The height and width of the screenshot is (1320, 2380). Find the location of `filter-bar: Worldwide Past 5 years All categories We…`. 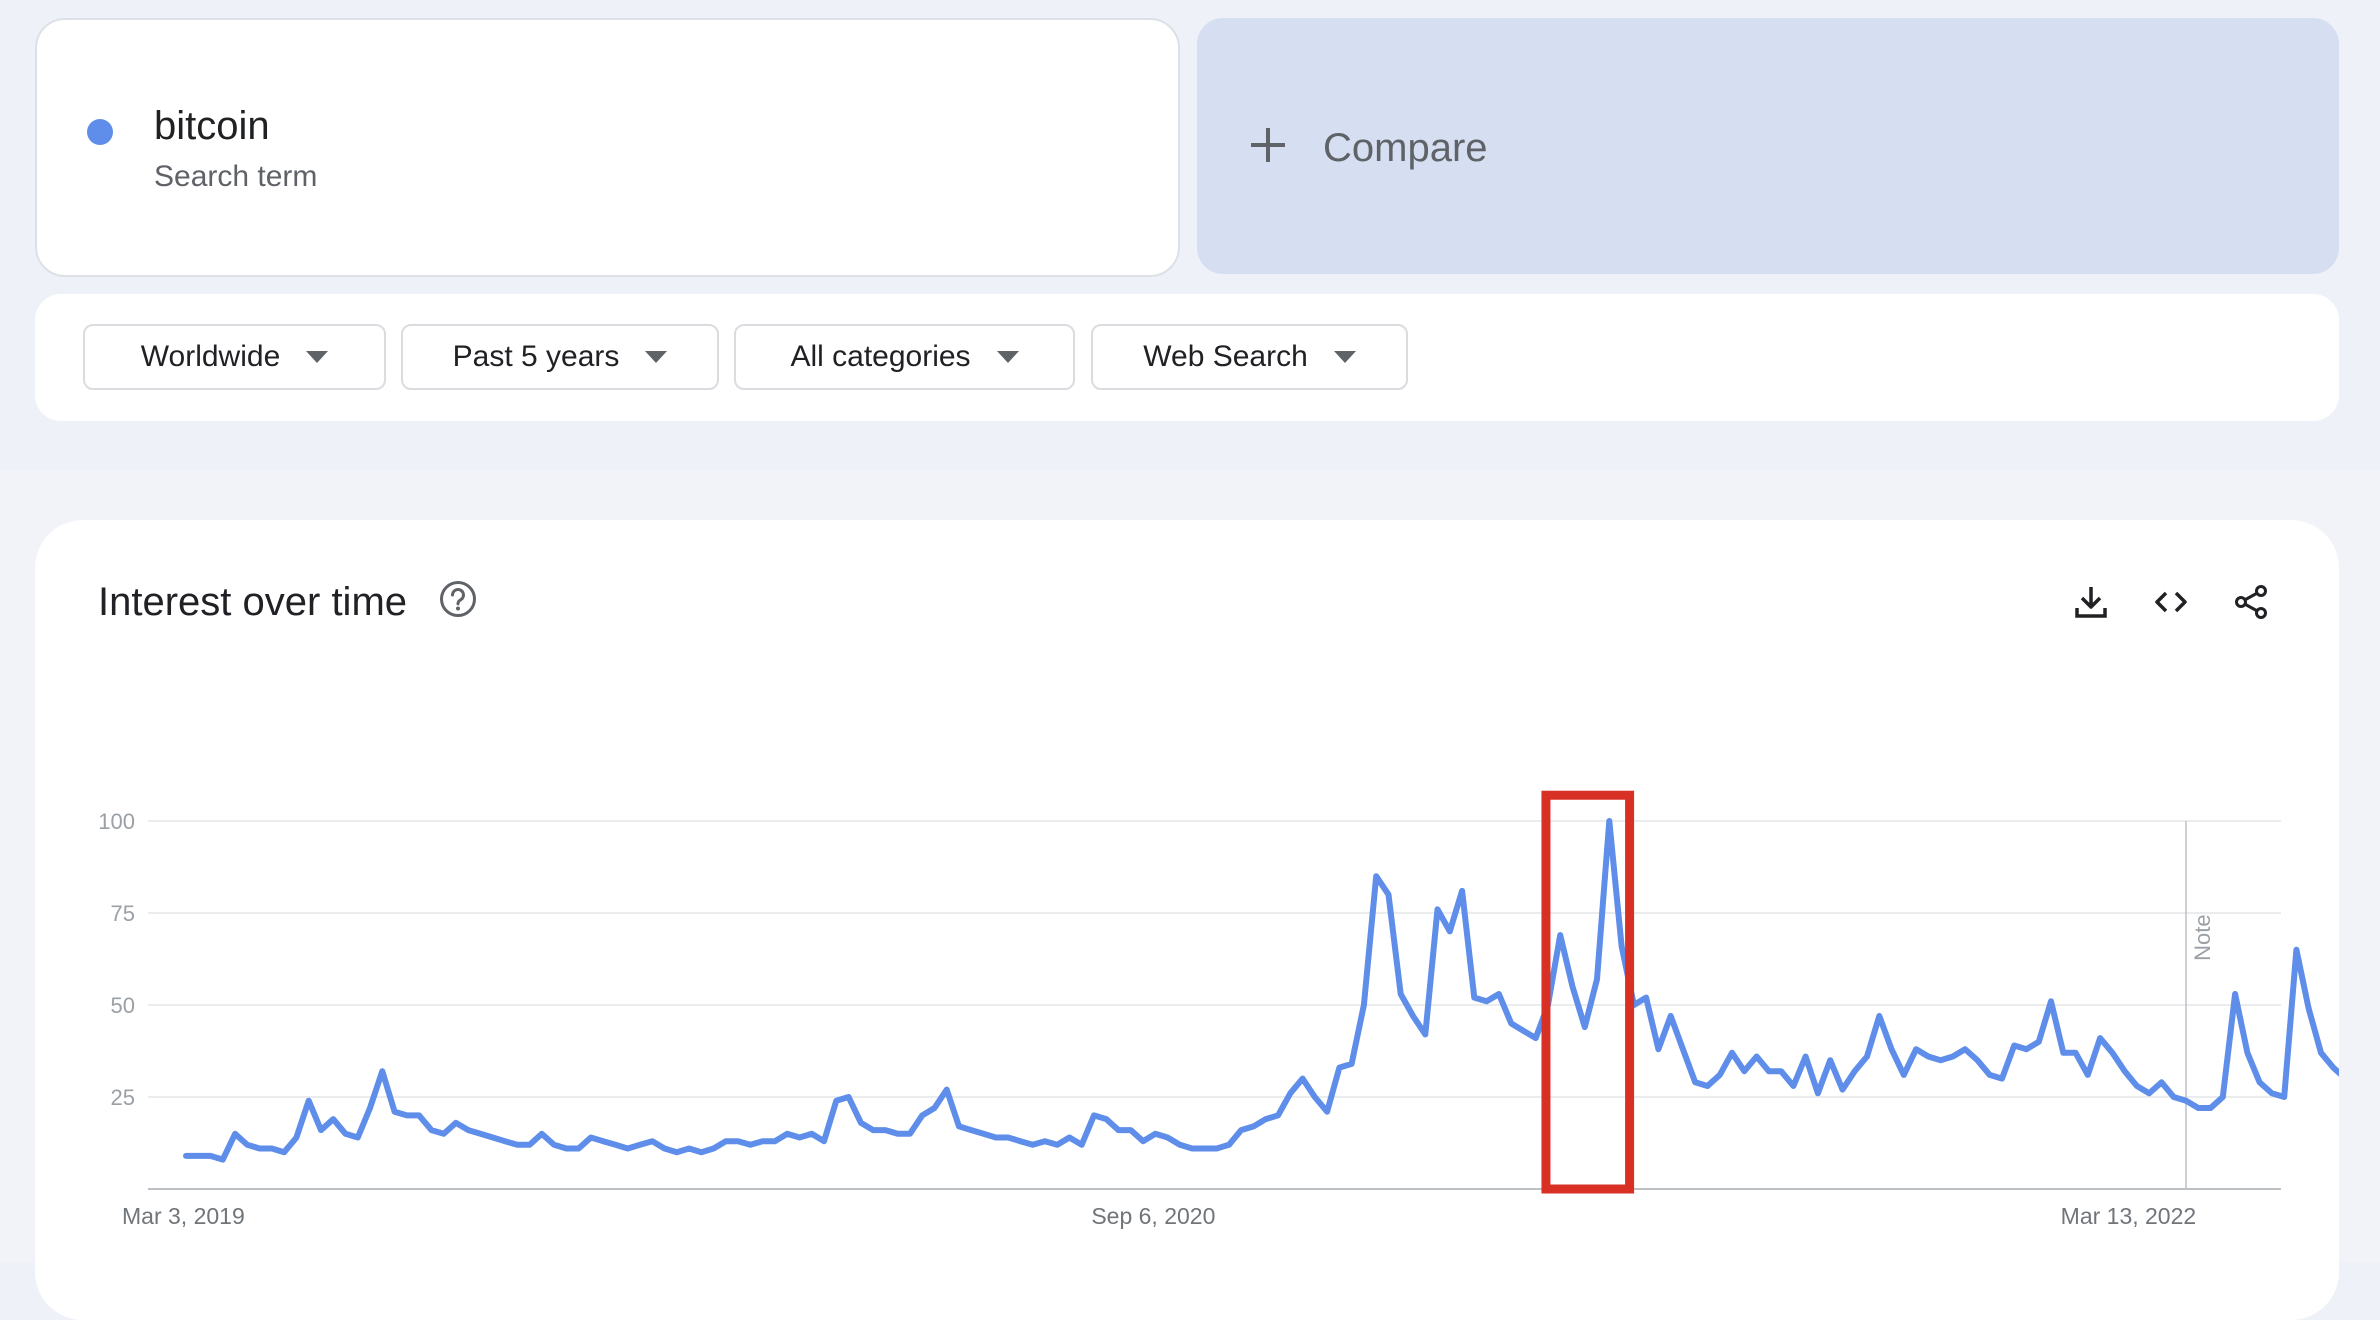

filter-bar: Worldwide Past 5 years All categories We… is located at coordinates (1187, 357).